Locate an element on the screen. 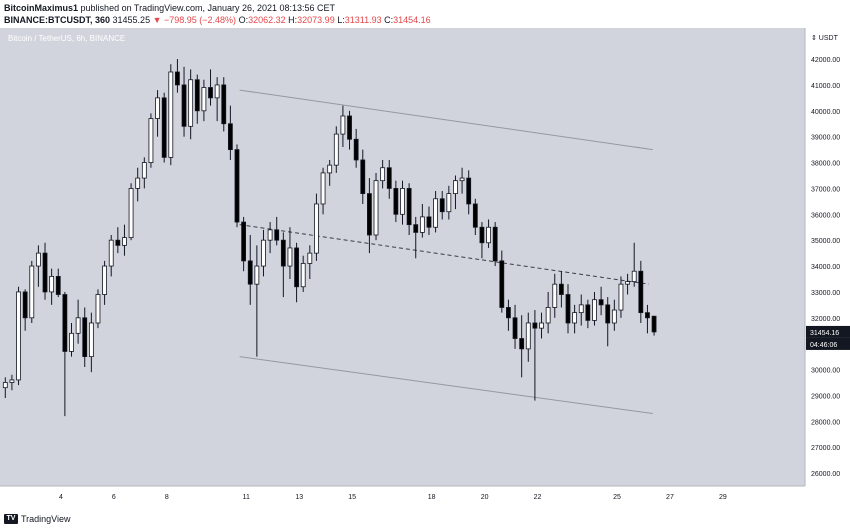 The image size is (850, 531). brand-text: TradingView is located at coordinates (46, 519).